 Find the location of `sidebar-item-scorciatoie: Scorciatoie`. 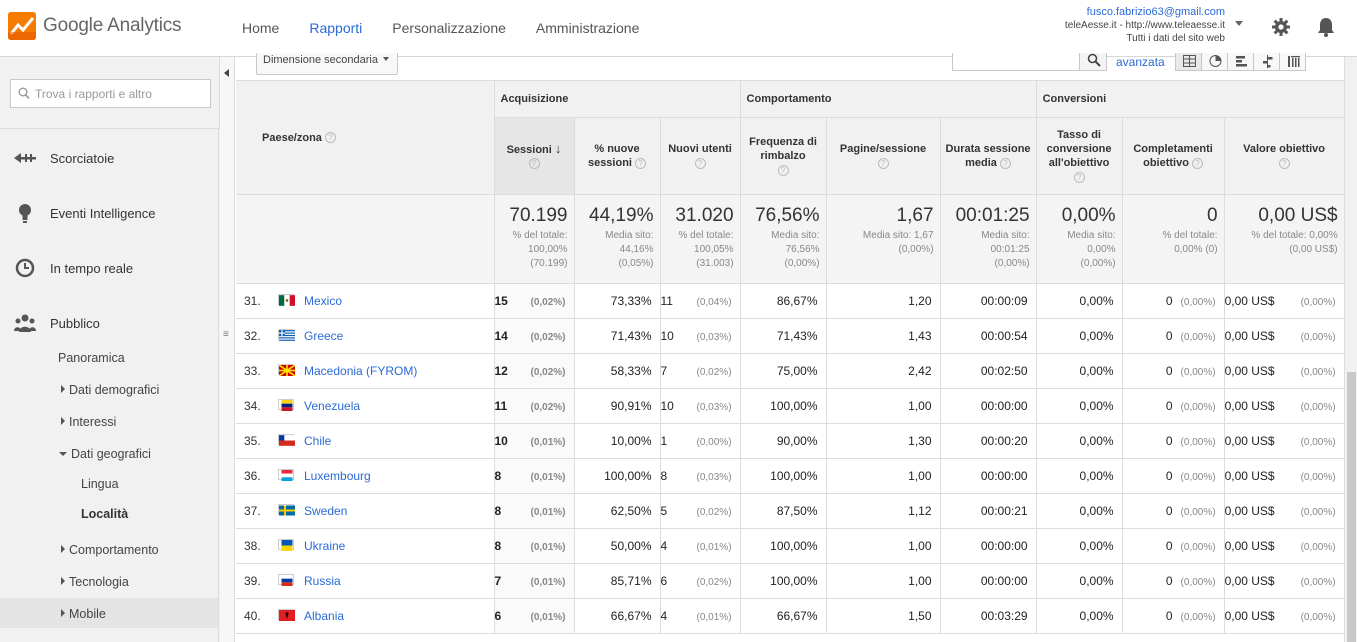

sidebar-item-scorciatoie: Scorciatoie is located at coordinates (109, 158).